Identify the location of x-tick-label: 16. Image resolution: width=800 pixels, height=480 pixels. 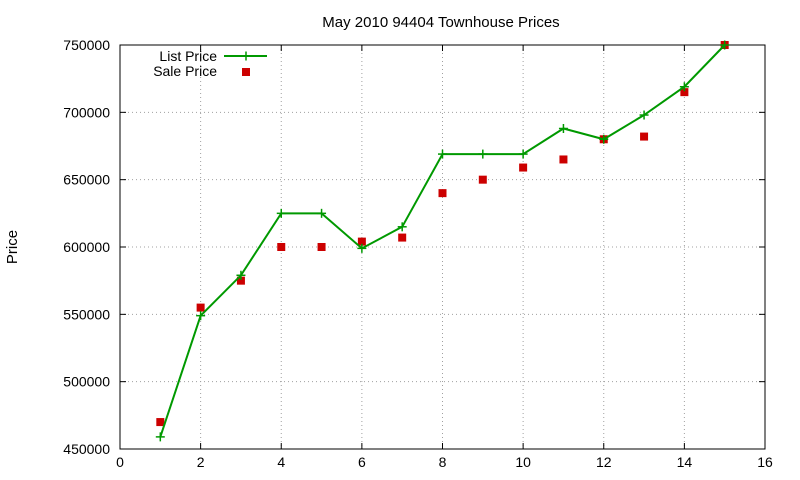
(765, 462).